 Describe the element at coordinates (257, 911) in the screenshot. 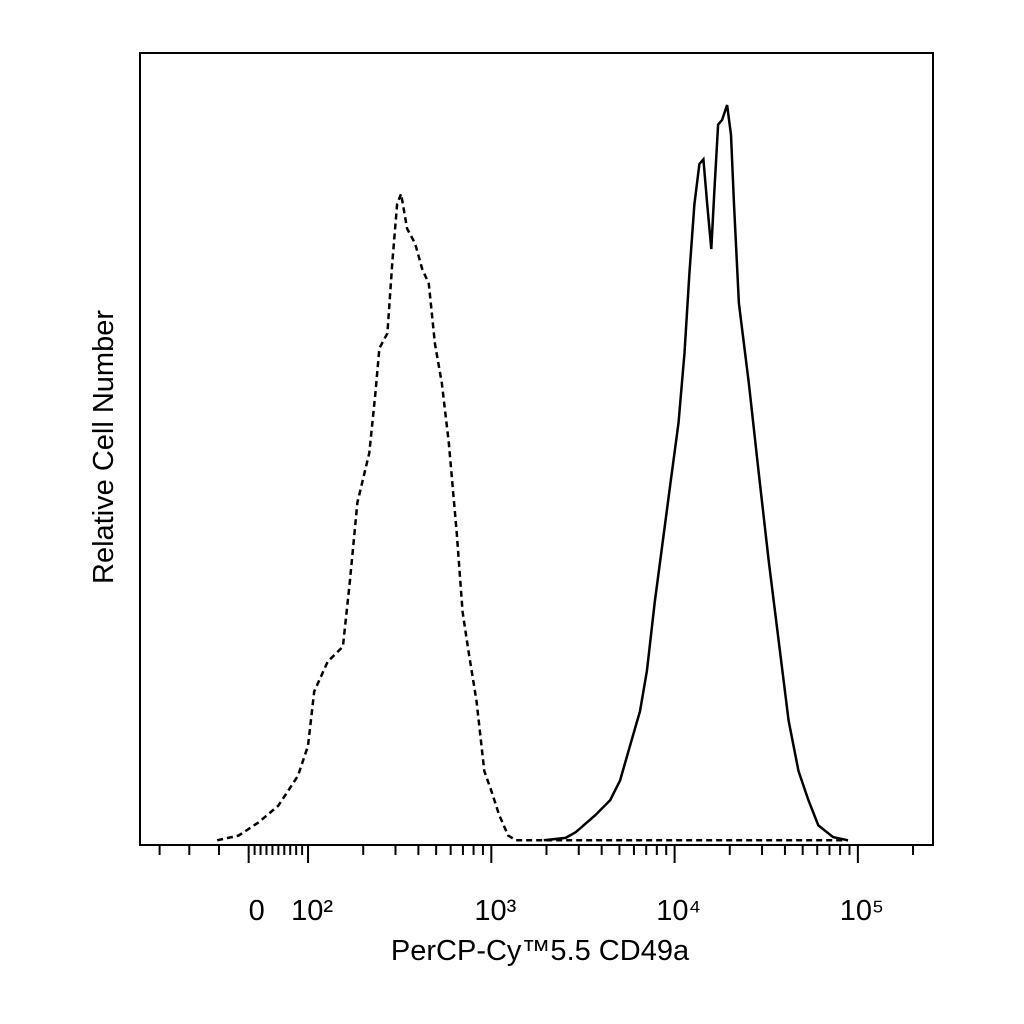

I see `x-tick-label: 0` at that location.